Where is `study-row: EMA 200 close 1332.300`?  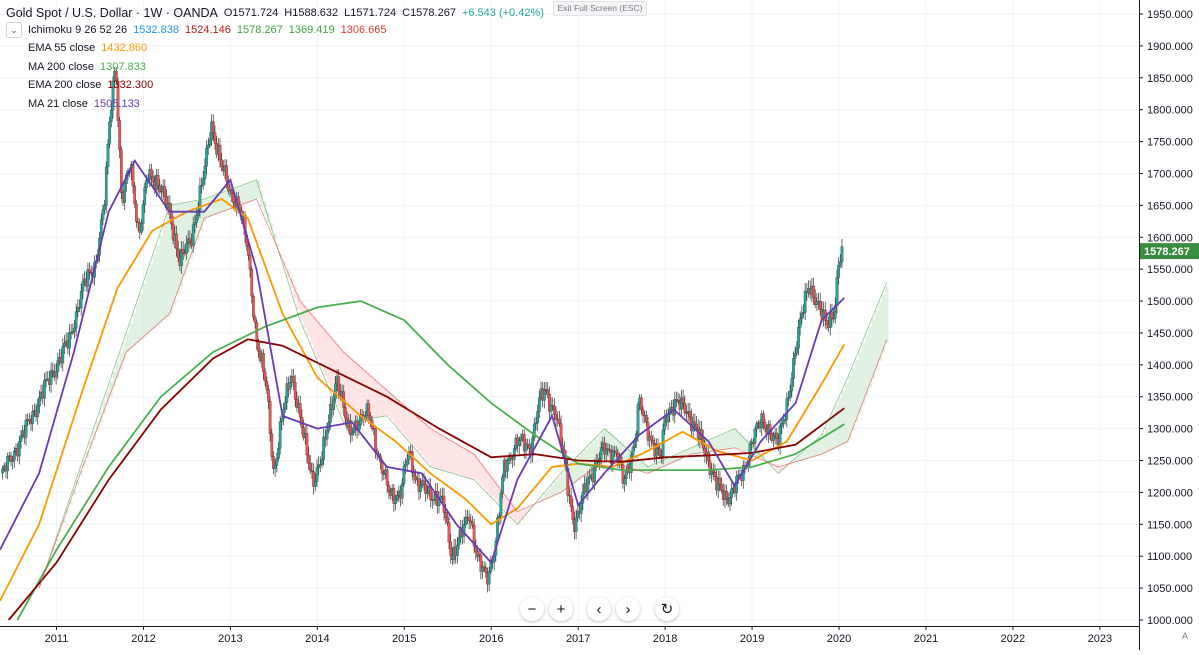 study-row: EMA 200 close 1332.300 is located at coordinates (275, 86).